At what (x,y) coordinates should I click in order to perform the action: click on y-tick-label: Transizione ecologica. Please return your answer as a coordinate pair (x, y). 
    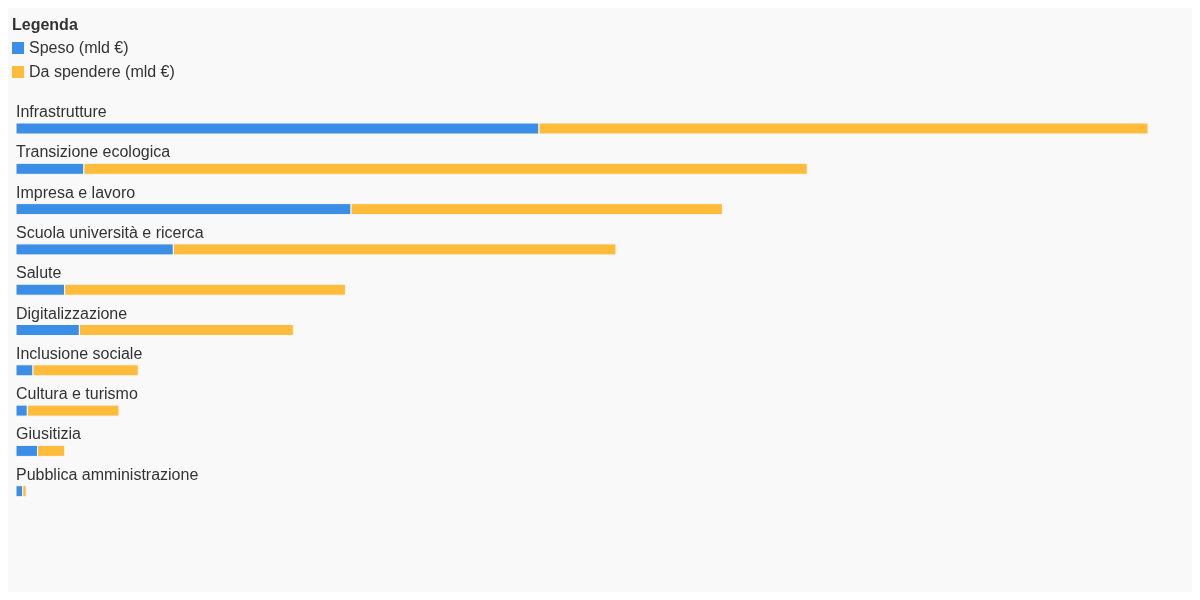
    Looking at the image, I should click on (93, 152).